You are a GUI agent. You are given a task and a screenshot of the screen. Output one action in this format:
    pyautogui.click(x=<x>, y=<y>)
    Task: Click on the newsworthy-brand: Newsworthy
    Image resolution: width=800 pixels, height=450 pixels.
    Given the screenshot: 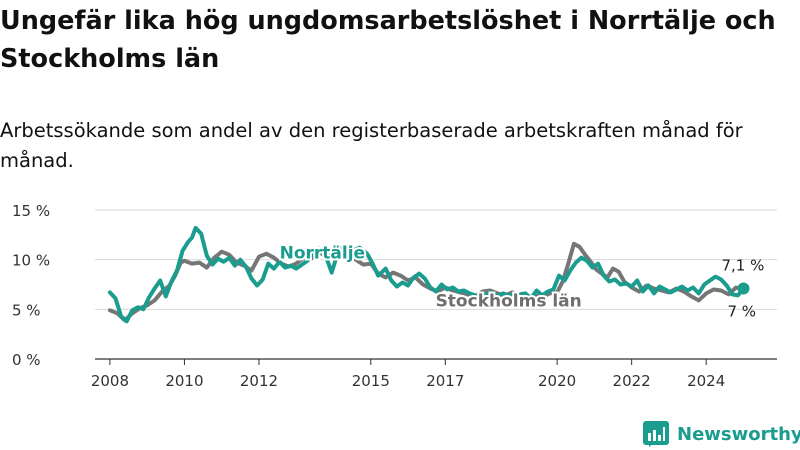 What is the action you would take?
    pyautogui.click(x=721, y=434)
    